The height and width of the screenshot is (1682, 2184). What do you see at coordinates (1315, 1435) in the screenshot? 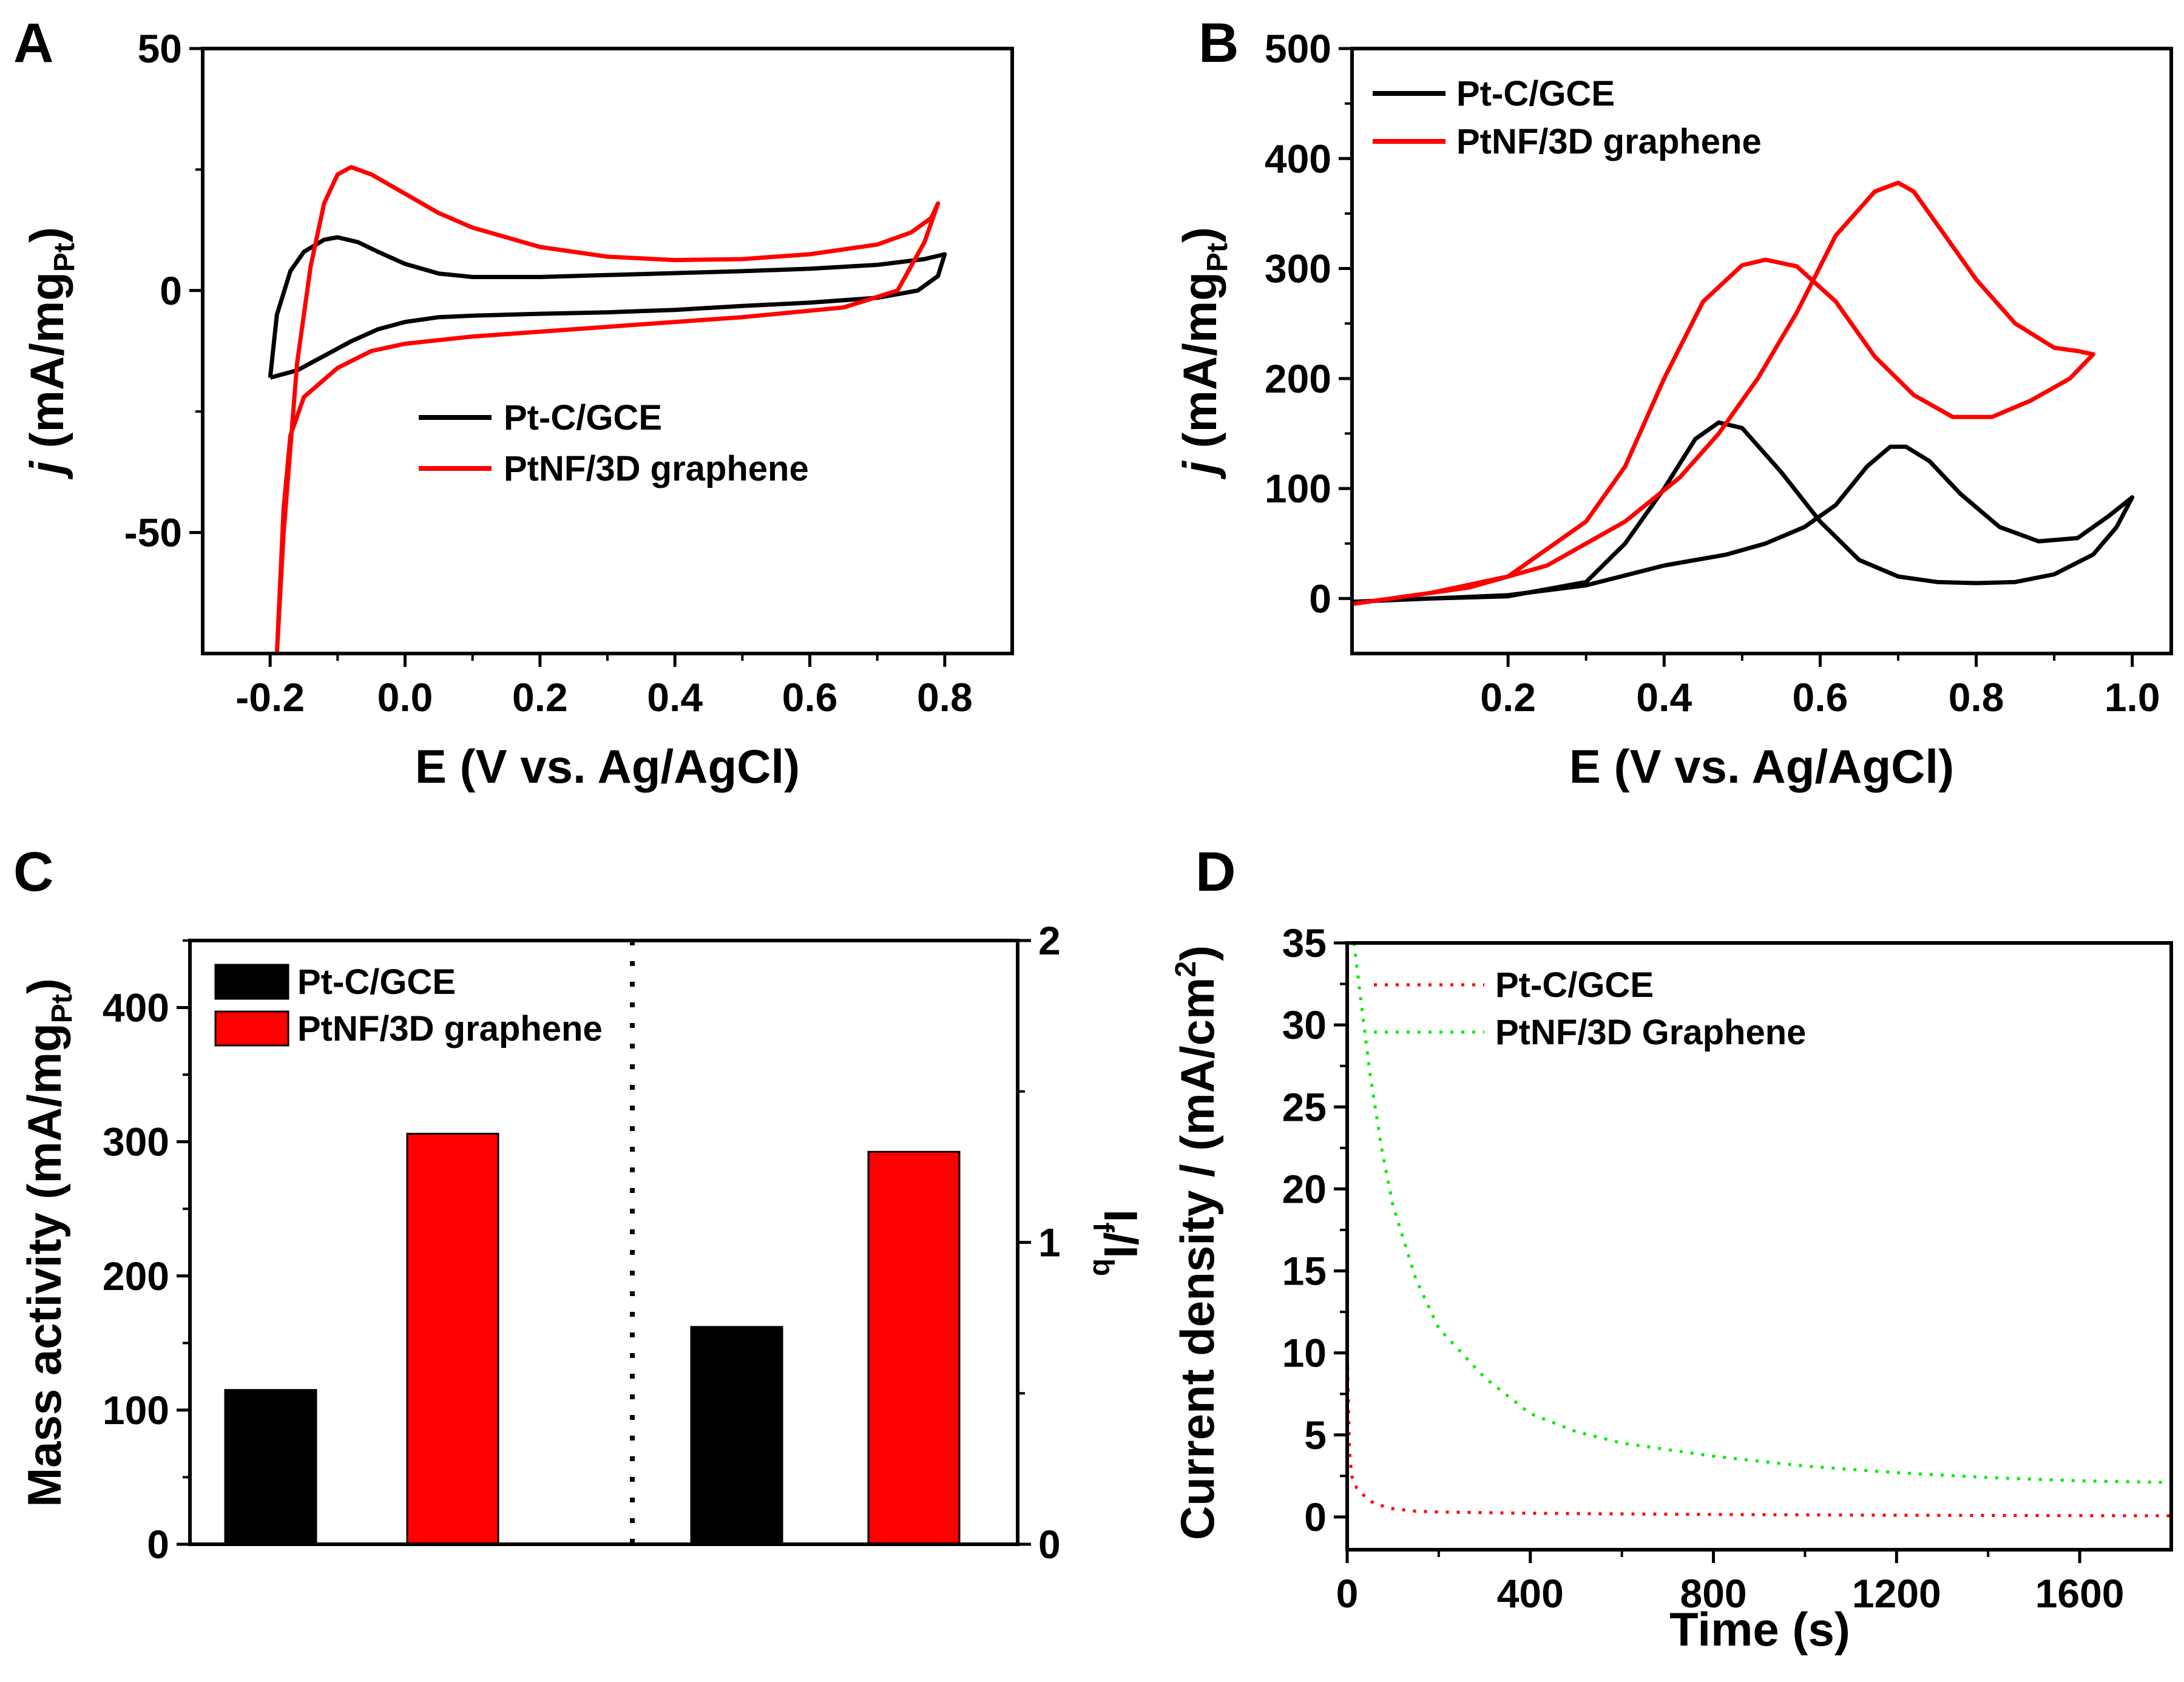
I see `y-tick-label-d-1: 5` at bounding box center [1315, 1435].